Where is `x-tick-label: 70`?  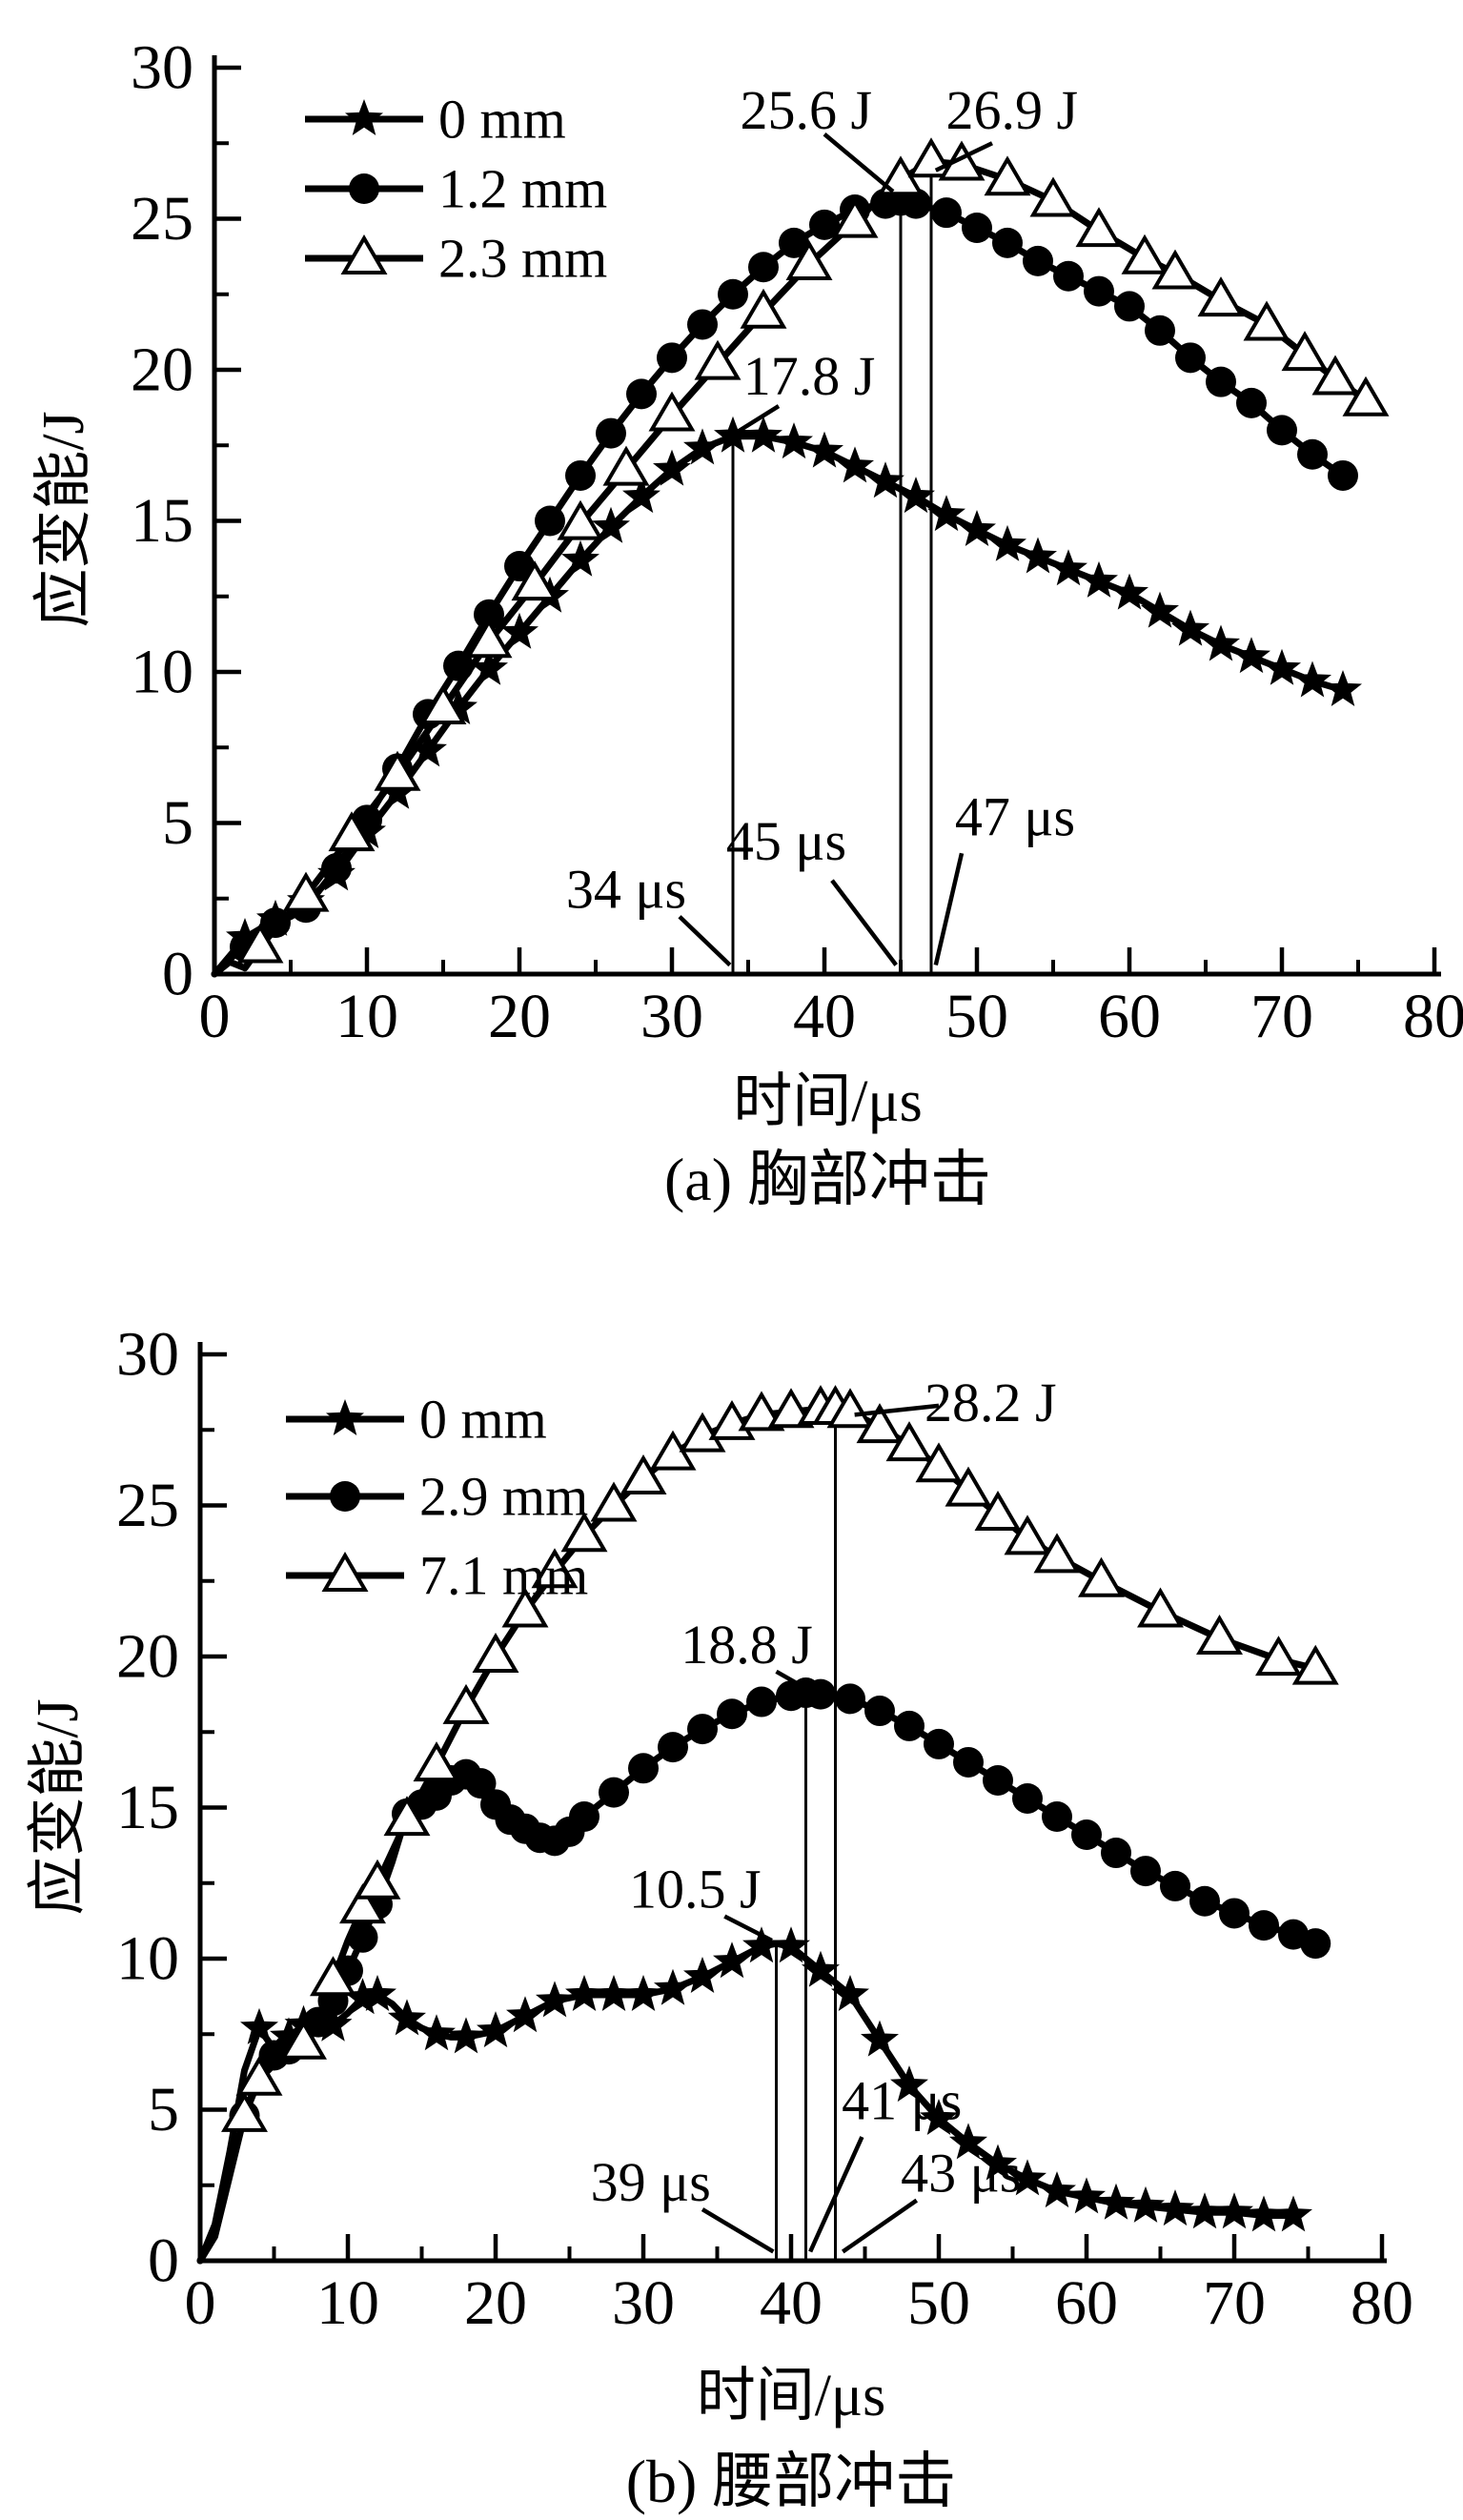 x-tick-label: 70 is located at coordinates (1235, 2303).